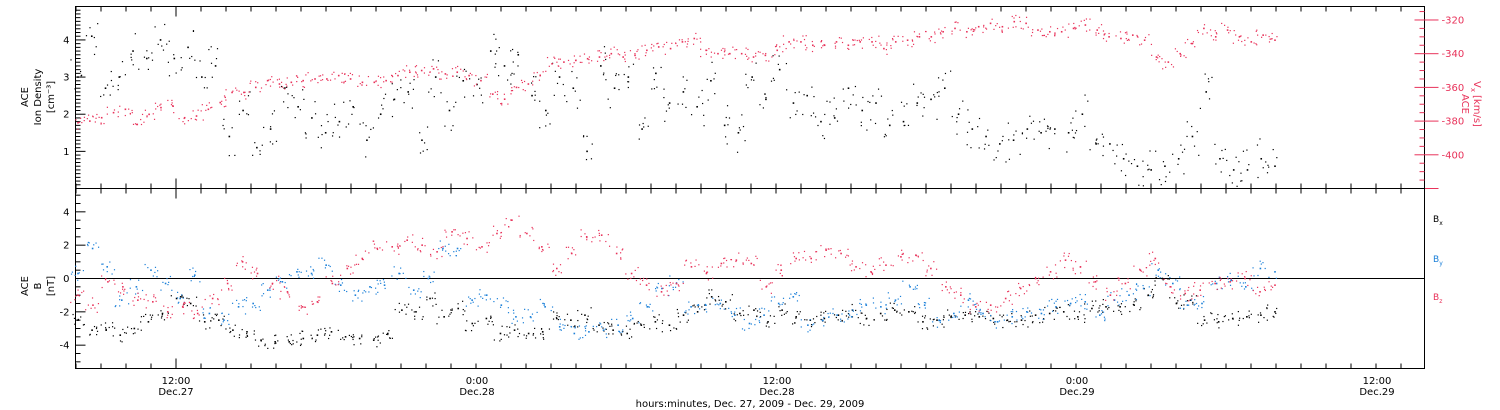 The height and width of the screenshot is (410, 1500). I want to click on top-left-tick-label: 4, so click(66, 40).